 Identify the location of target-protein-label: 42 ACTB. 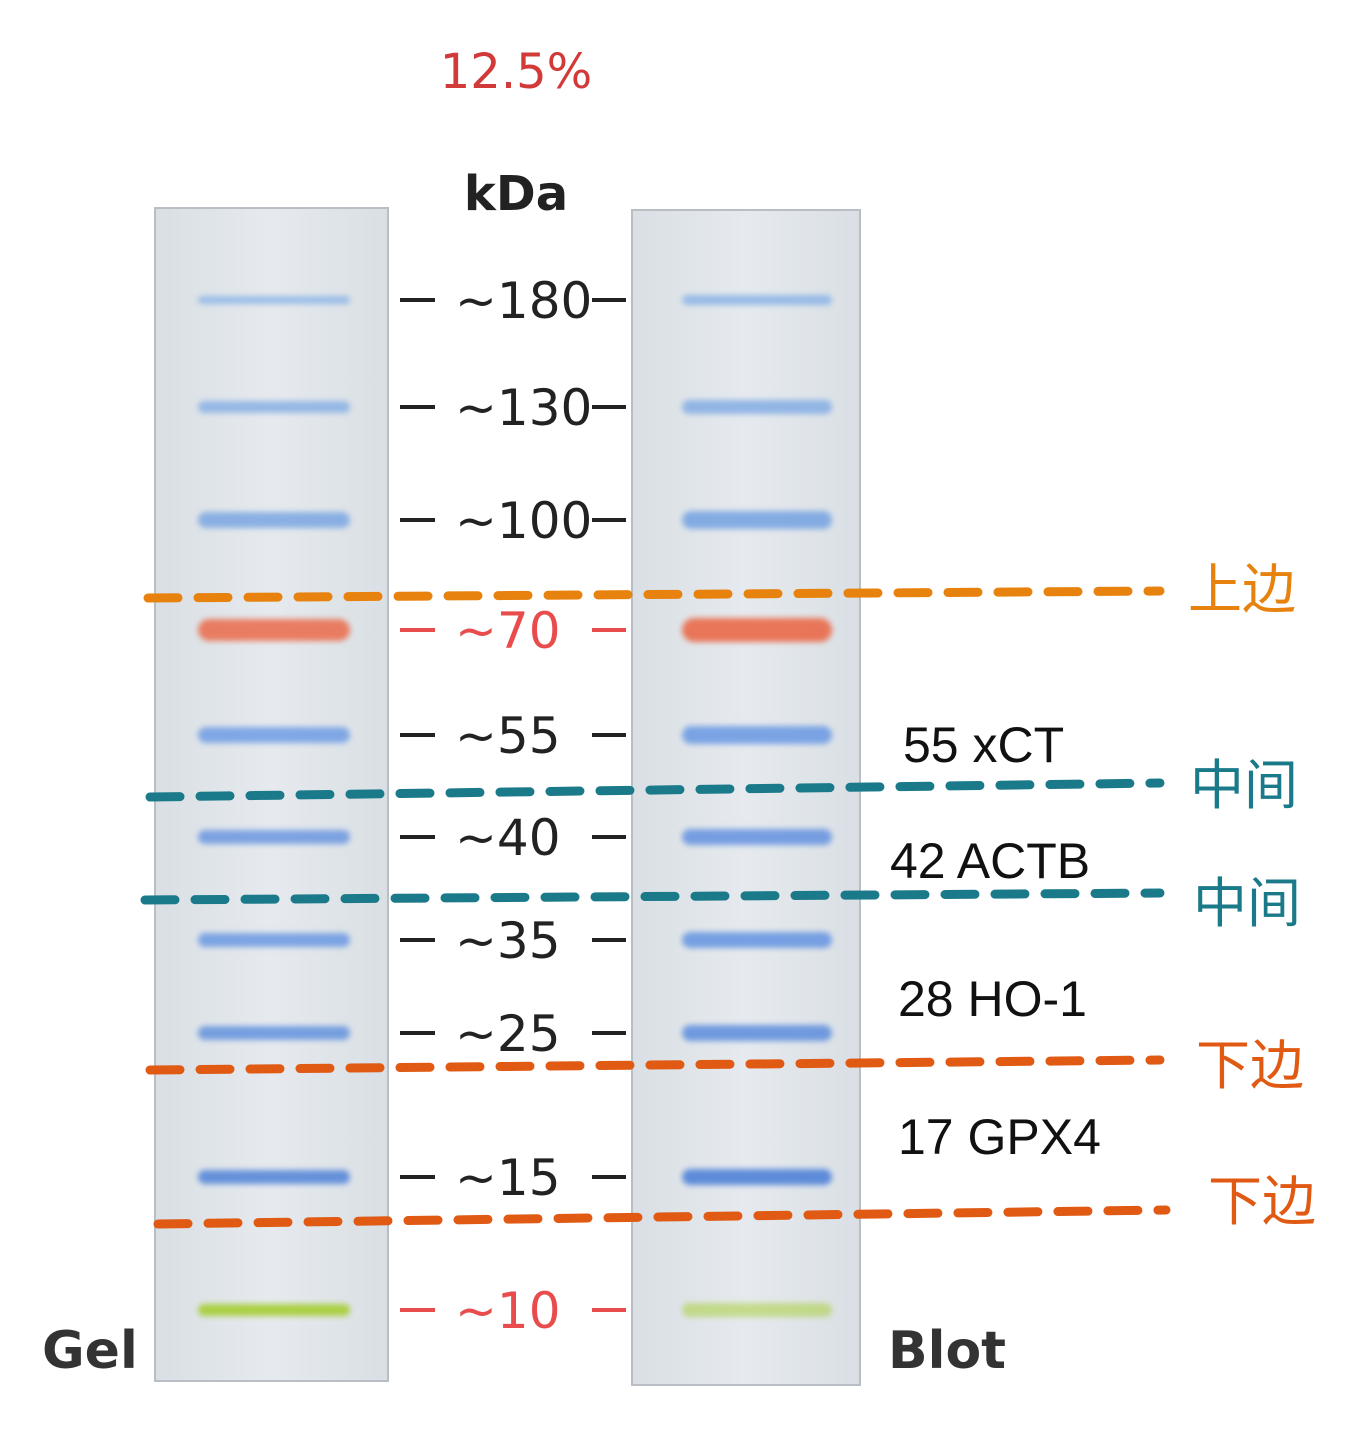
(990, 861).